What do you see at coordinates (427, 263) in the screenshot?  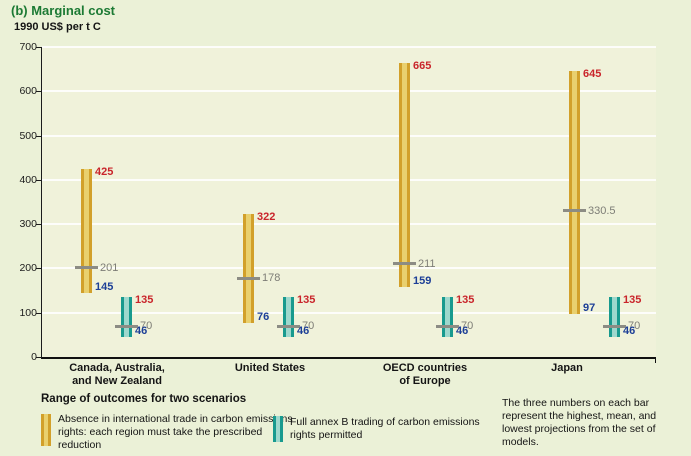 I see `mean-value-label: 211` at bounding box center [427, 263].